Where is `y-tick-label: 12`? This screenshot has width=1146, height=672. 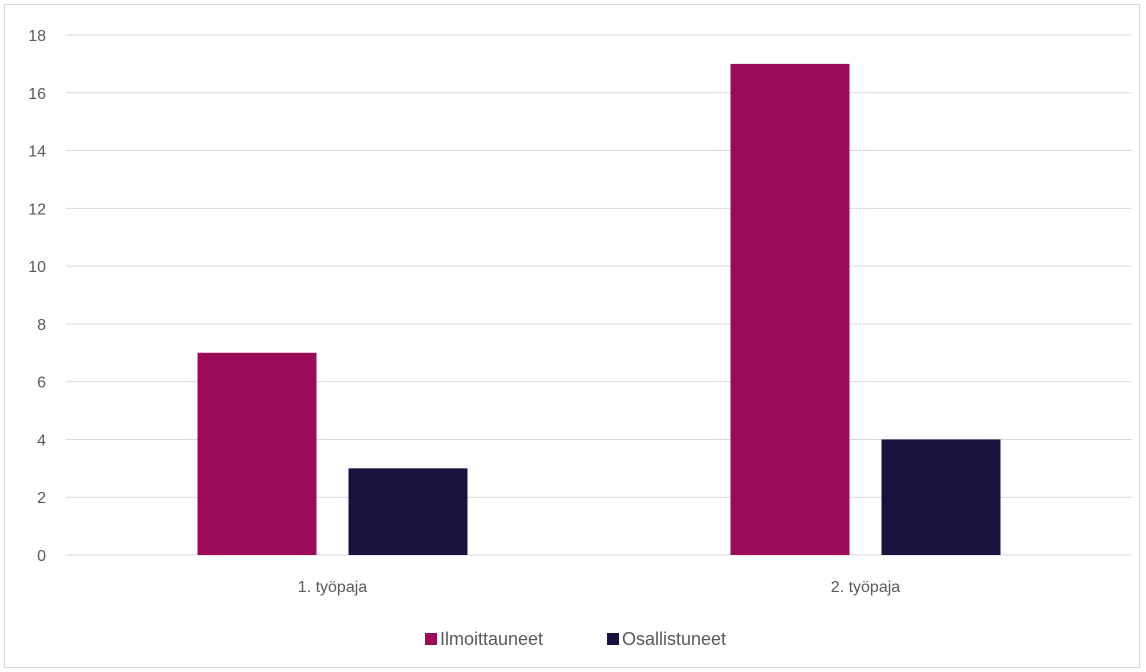
y-tick-label: 12 is located at coordinates (37, 209).